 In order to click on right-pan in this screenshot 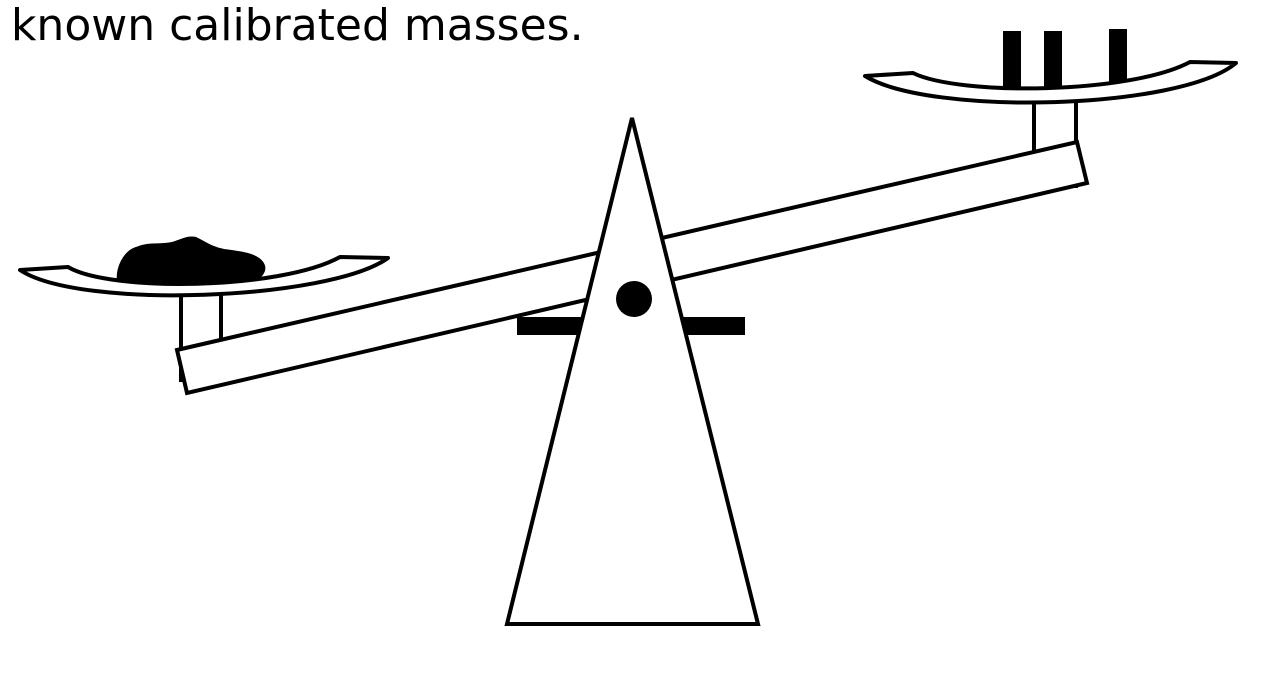, I will do `click(1050, 82)`.